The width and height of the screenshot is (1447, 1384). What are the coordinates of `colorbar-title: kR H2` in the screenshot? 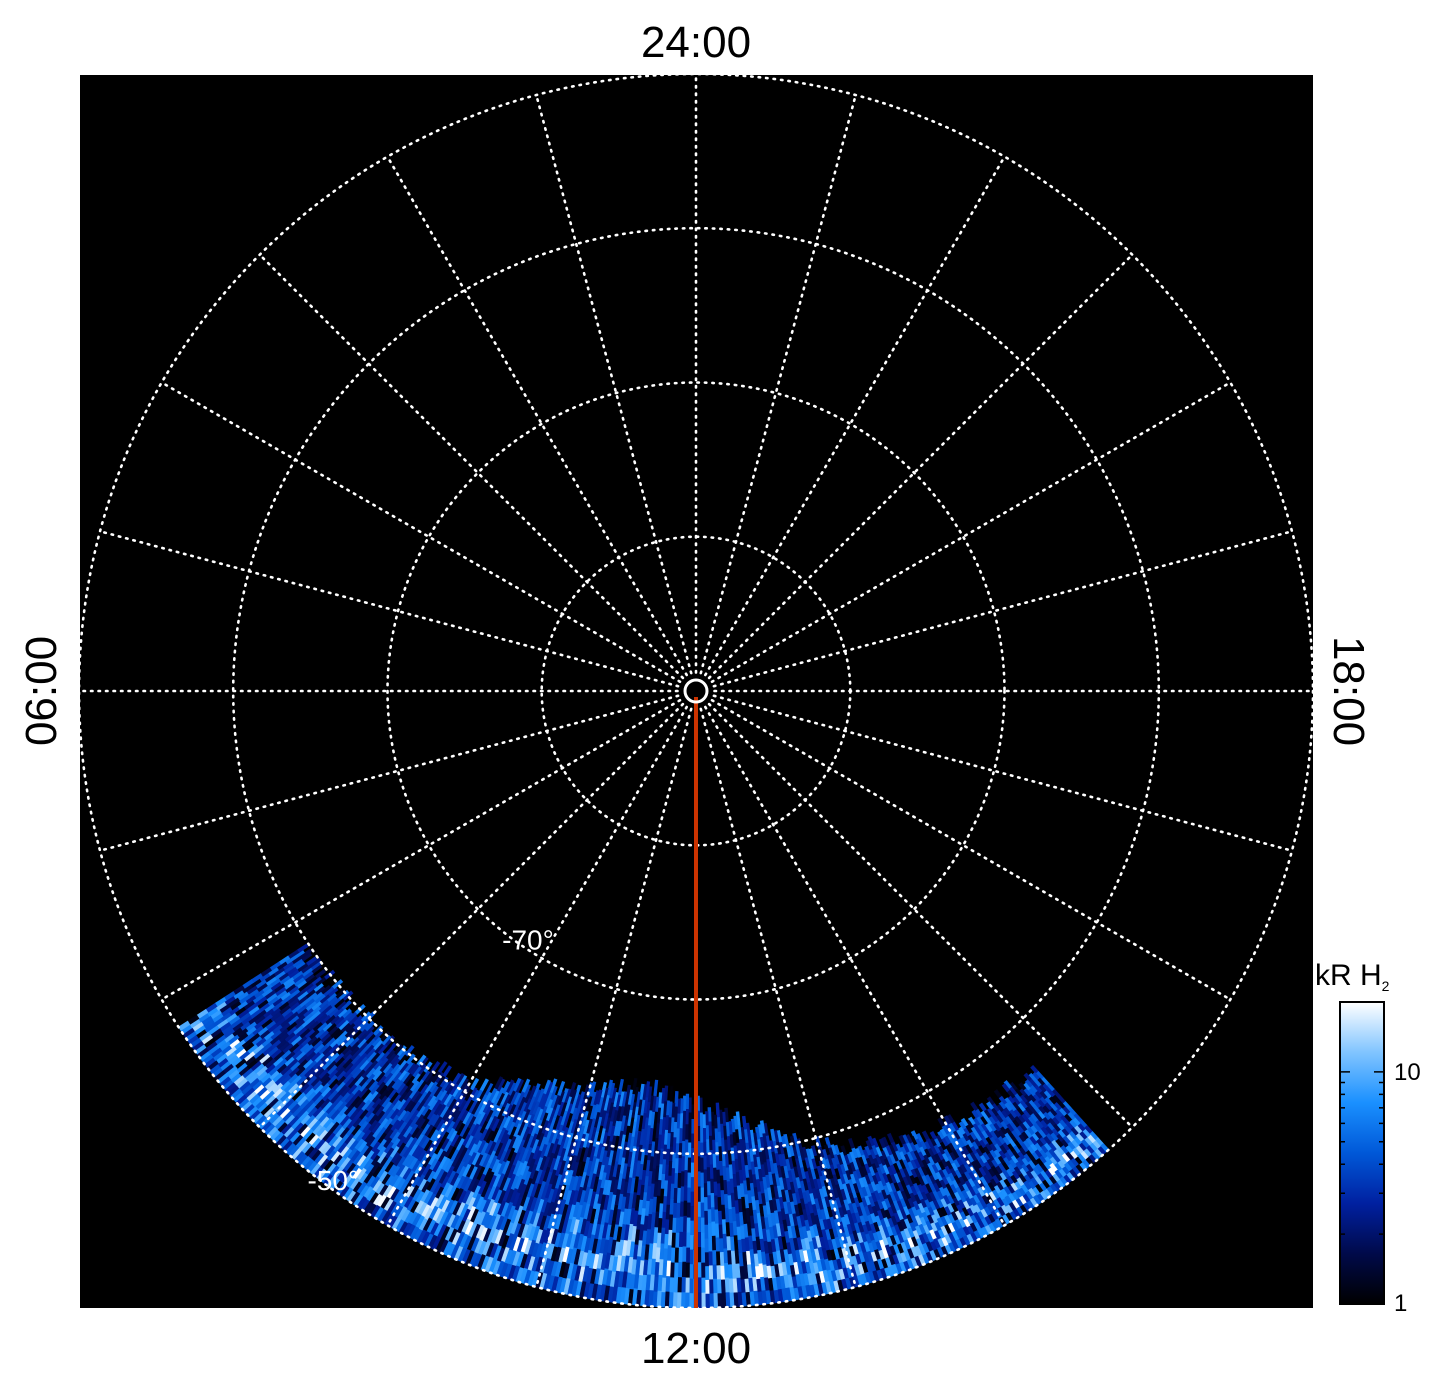 It's located at (1352, 976).